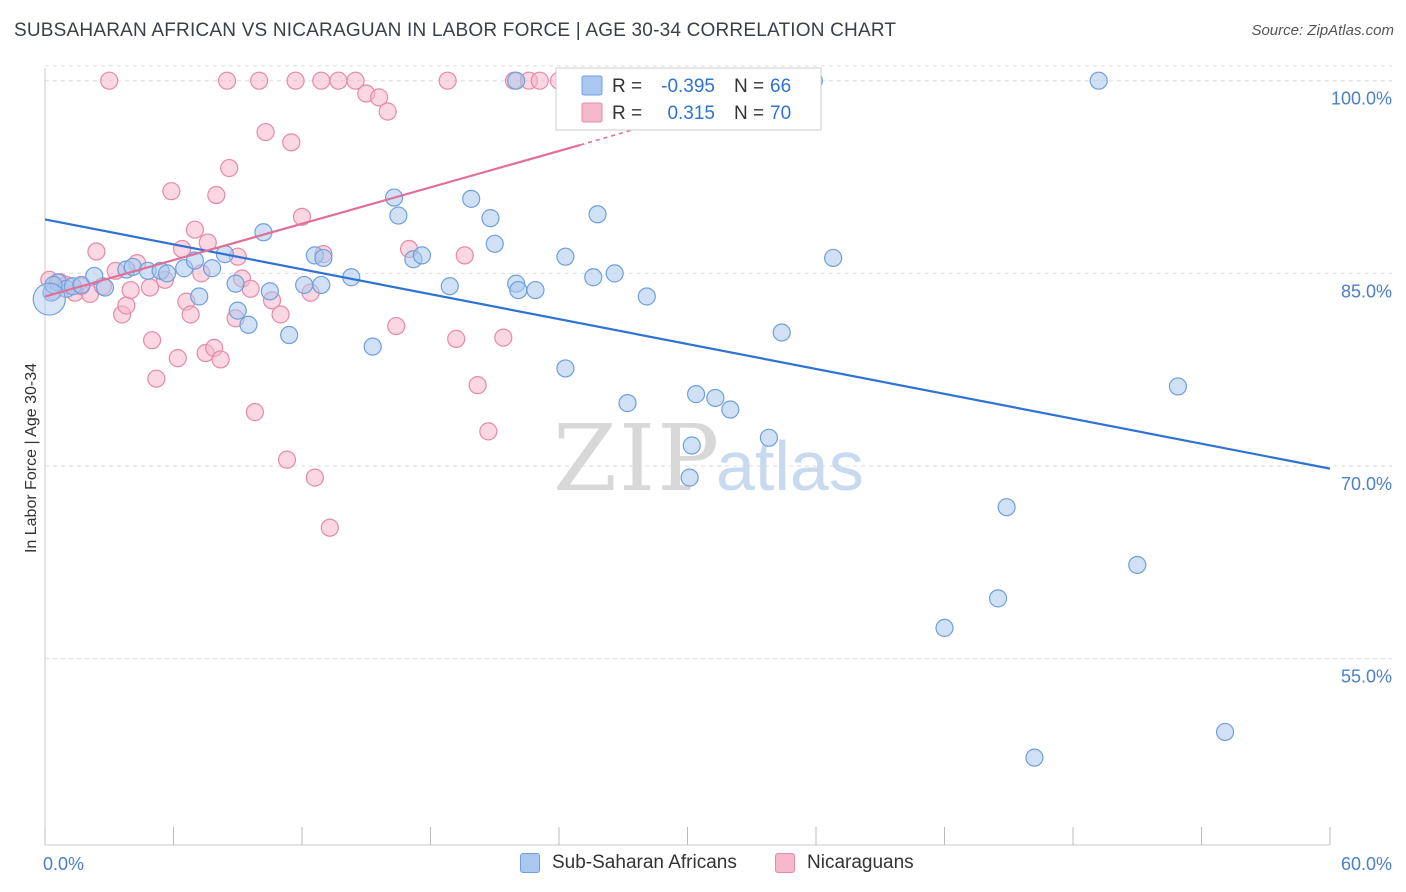  I want to click on y-tick-label-0: 55.0%, so click(1366, 677).